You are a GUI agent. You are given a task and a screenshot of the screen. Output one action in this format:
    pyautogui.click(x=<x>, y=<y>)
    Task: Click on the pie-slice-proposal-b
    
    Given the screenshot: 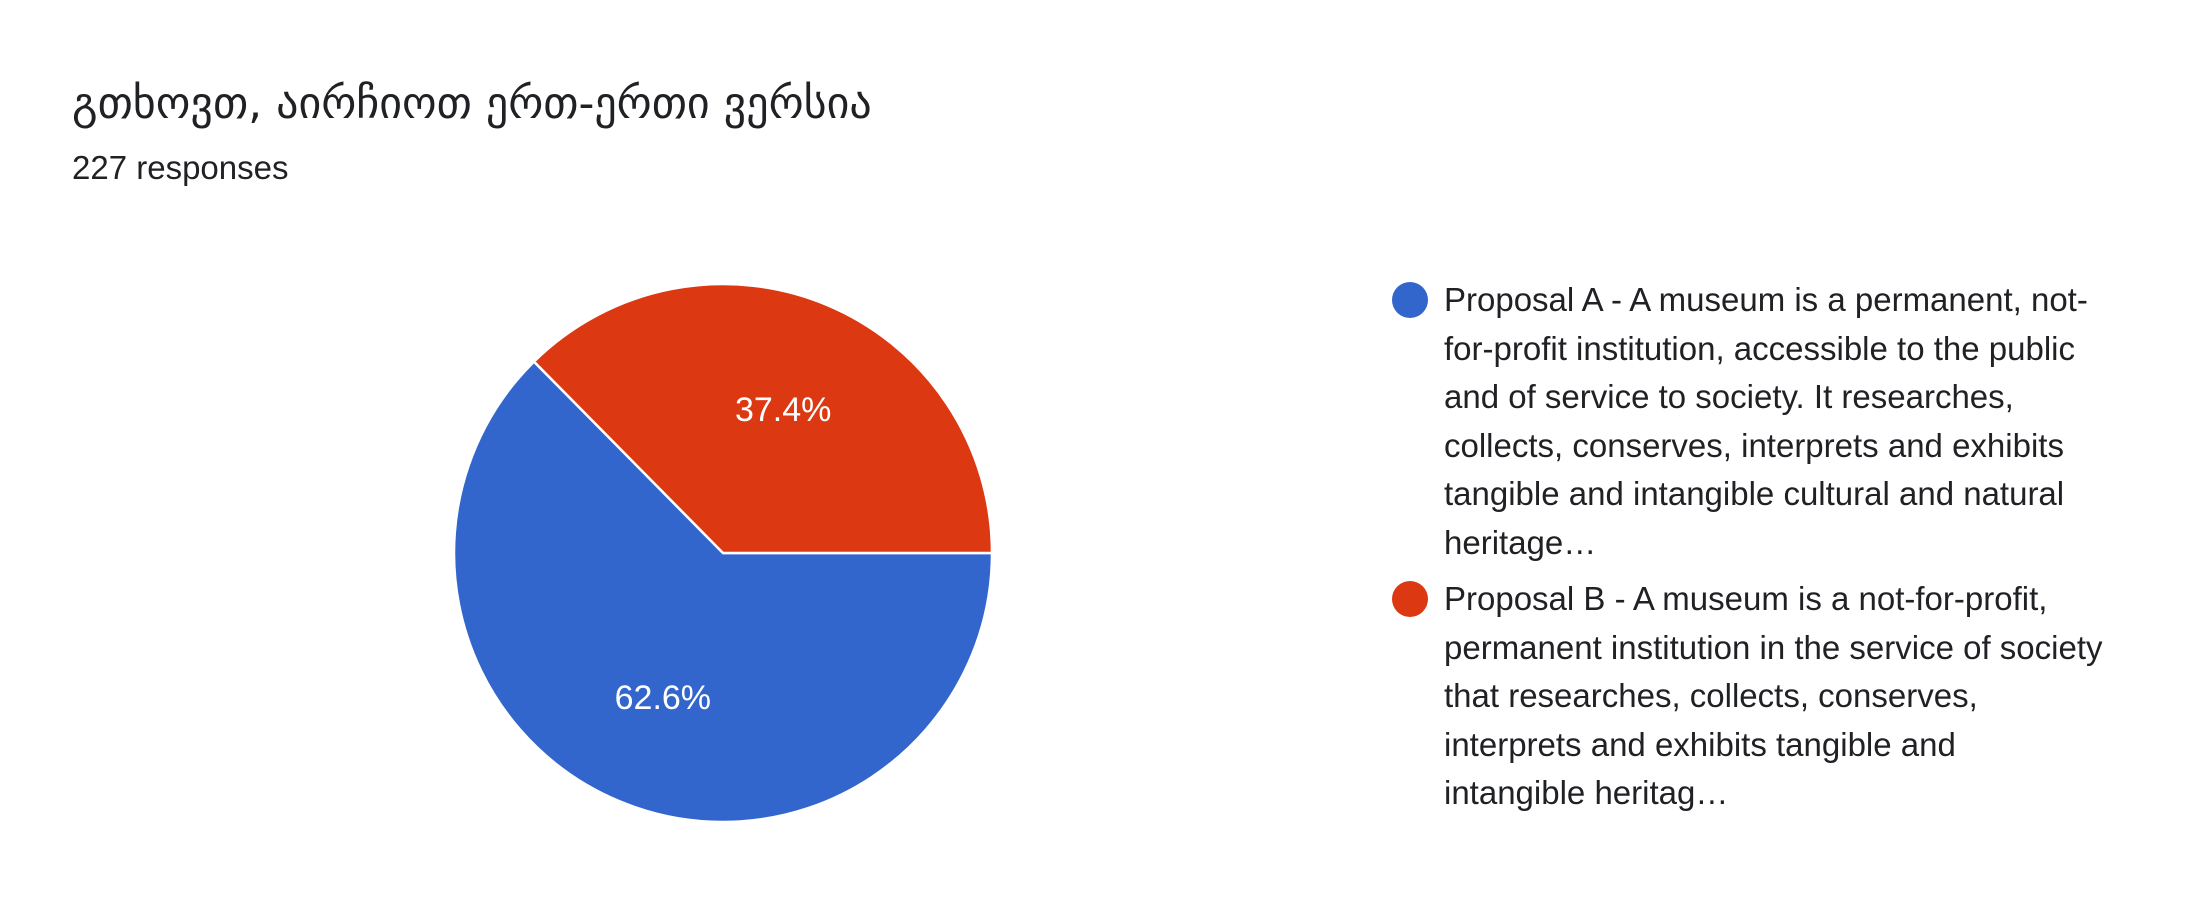 What is the action you would take?
    pyautogui.click(x=763, y=418)
    